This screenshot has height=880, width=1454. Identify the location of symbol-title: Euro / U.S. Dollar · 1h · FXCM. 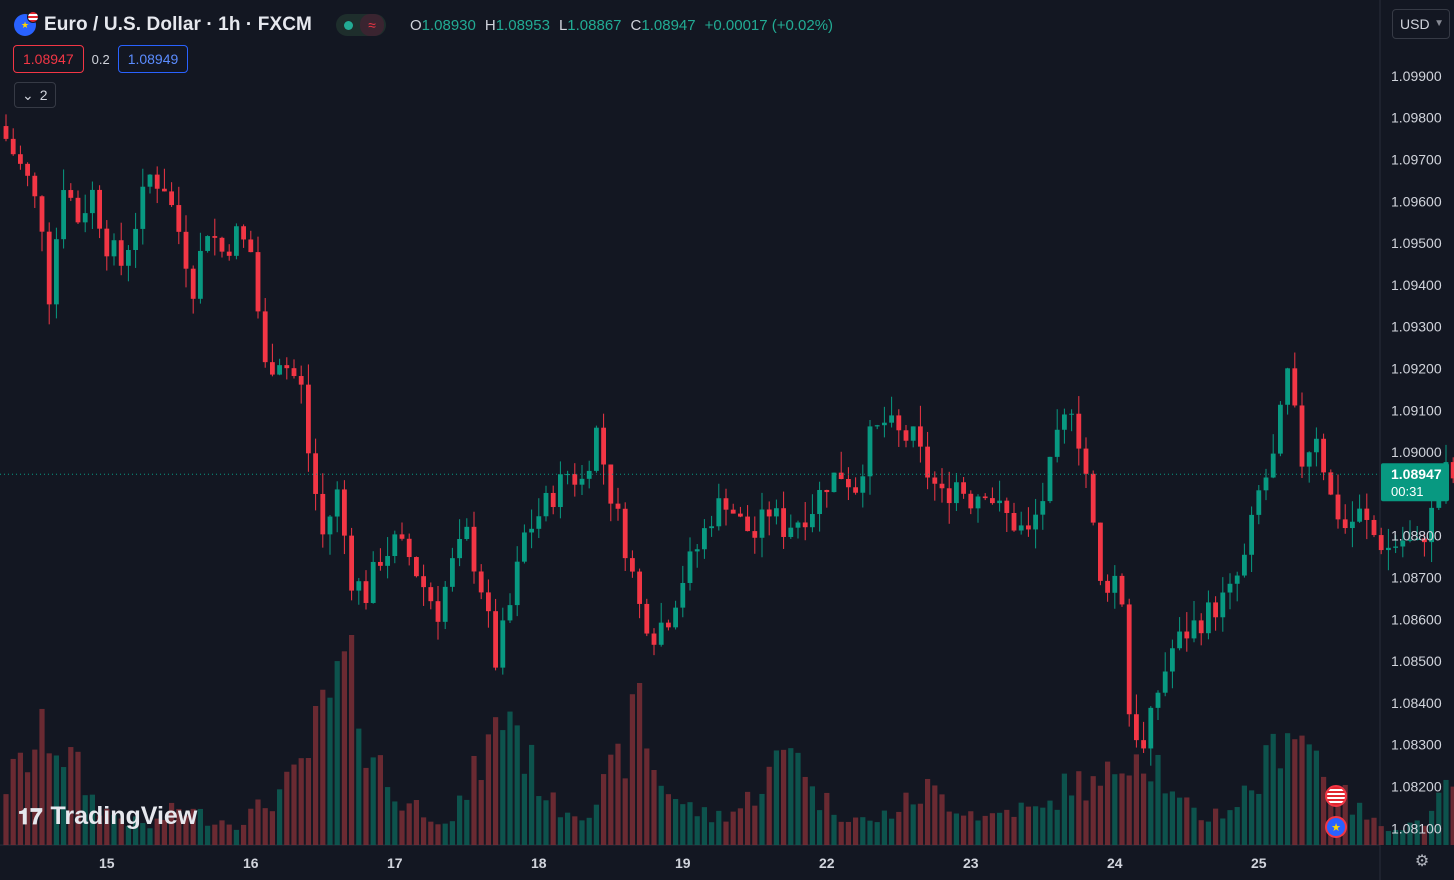
(178, 24).